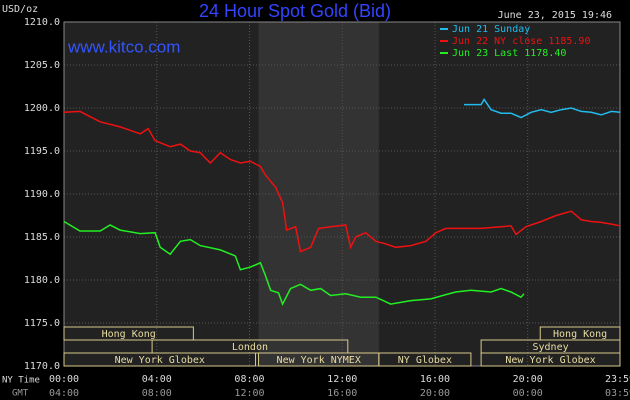  Describe the element at coordinates (435, 379) in the screenshot. I see `x-tick-label: 16:00` at that location.